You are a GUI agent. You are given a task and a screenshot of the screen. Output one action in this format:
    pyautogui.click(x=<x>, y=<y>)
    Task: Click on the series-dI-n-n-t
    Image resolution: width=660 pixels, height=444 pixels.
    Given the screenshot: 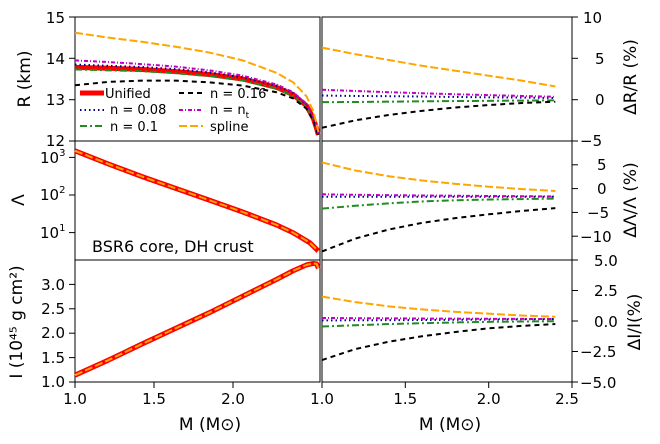 What is the action you would take?
    pyautogui.click(x=438, y=318)
    